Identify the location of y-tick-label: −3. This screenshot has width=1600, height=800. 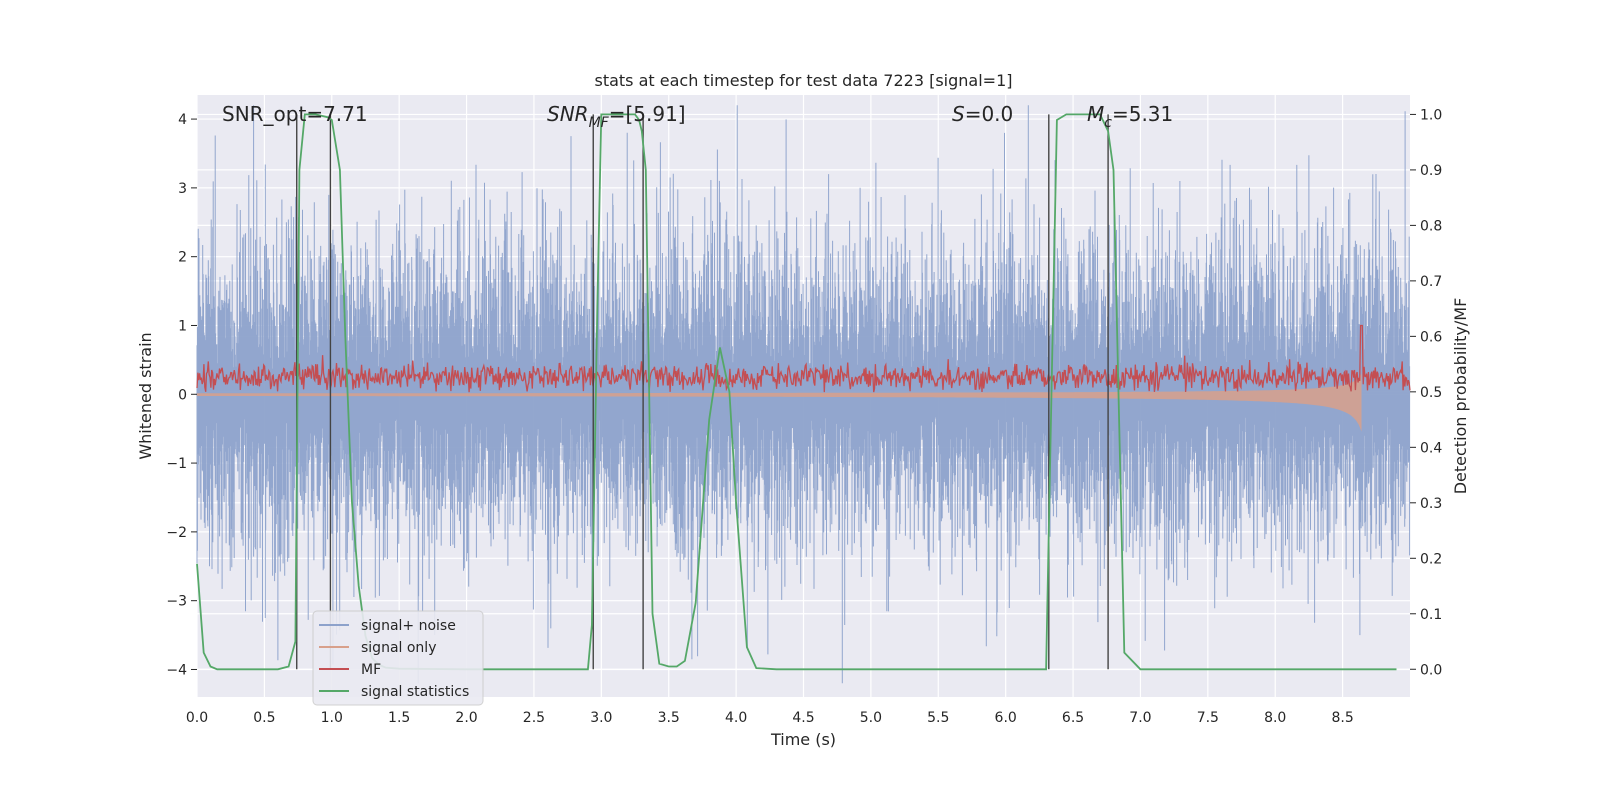
(176, 602).